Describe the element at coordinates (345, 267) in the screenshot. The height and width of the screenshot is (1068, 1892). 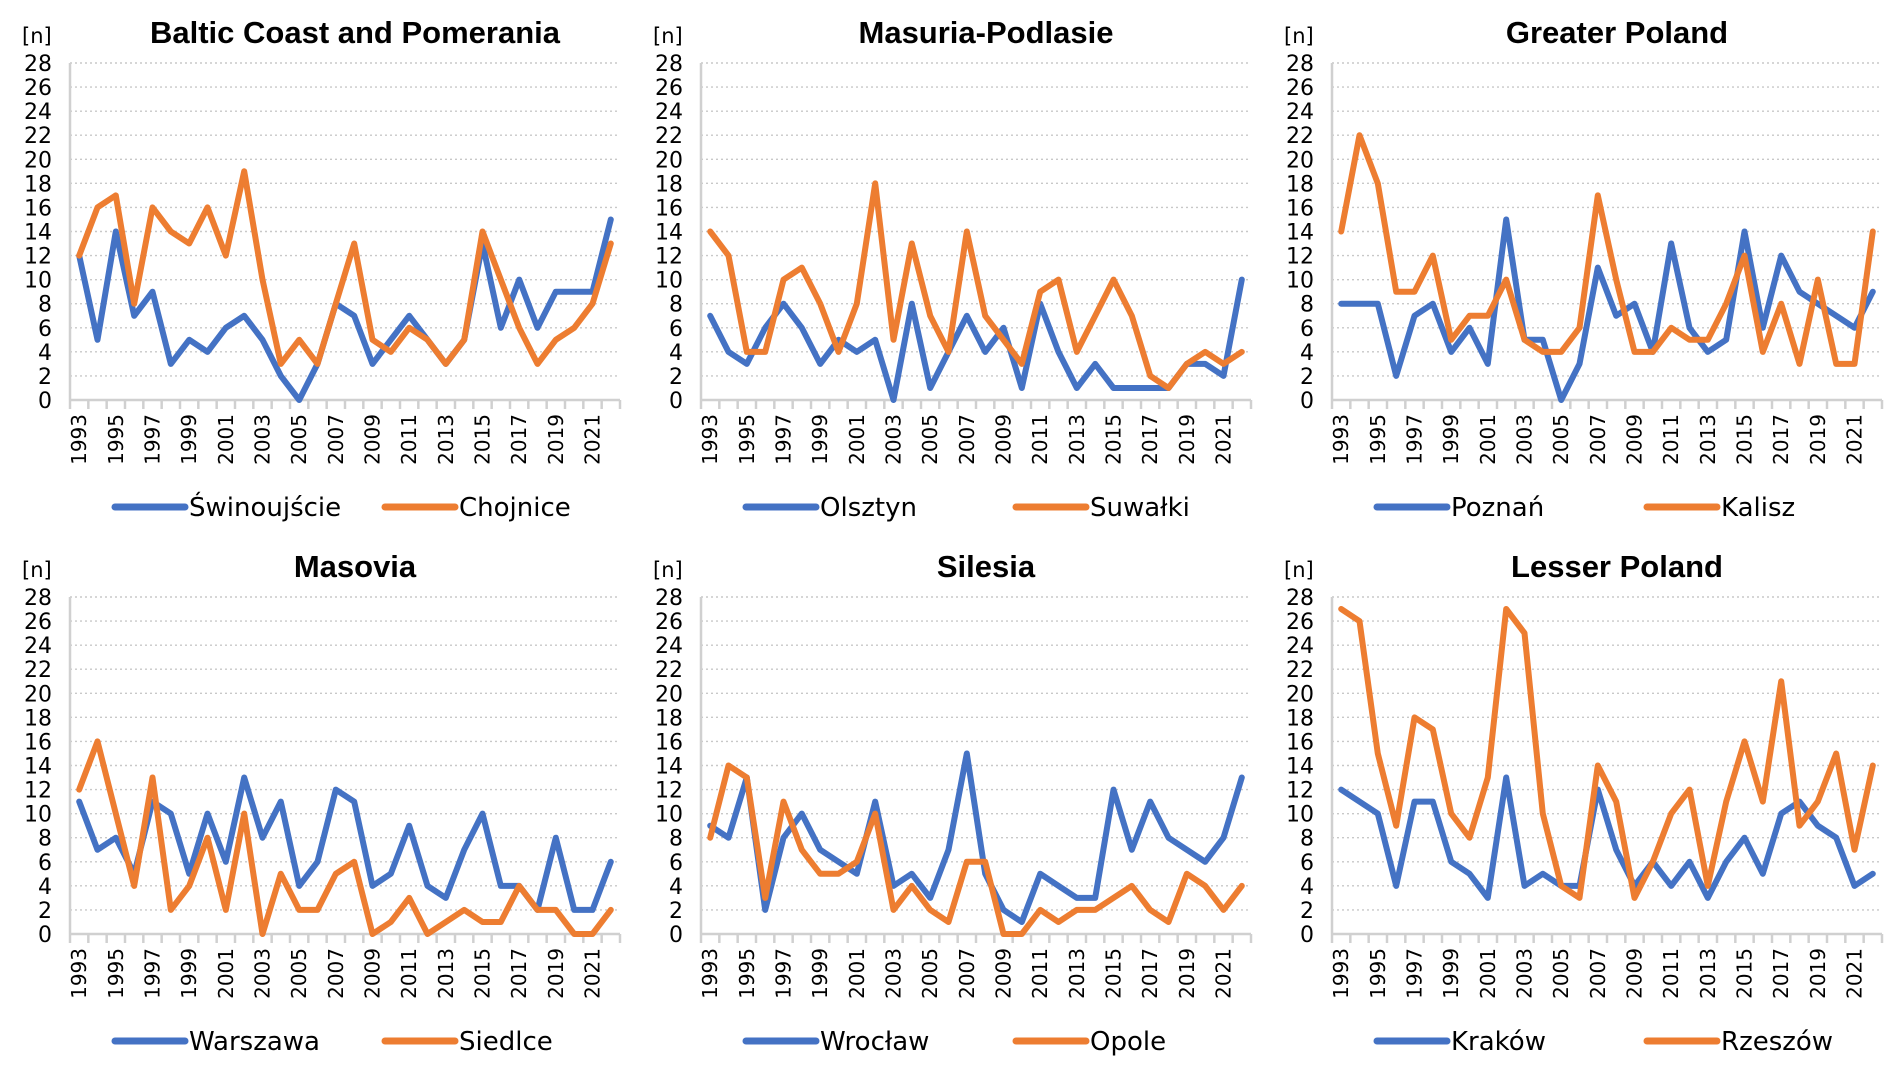
I see `series-line-chojnice` at that location.